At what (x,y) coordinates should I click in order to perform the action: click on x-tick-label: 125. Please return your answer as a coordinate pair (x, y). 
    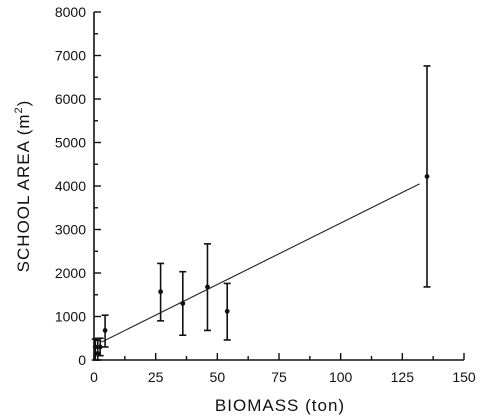
    Looking at the image, I should click on (403, 377).